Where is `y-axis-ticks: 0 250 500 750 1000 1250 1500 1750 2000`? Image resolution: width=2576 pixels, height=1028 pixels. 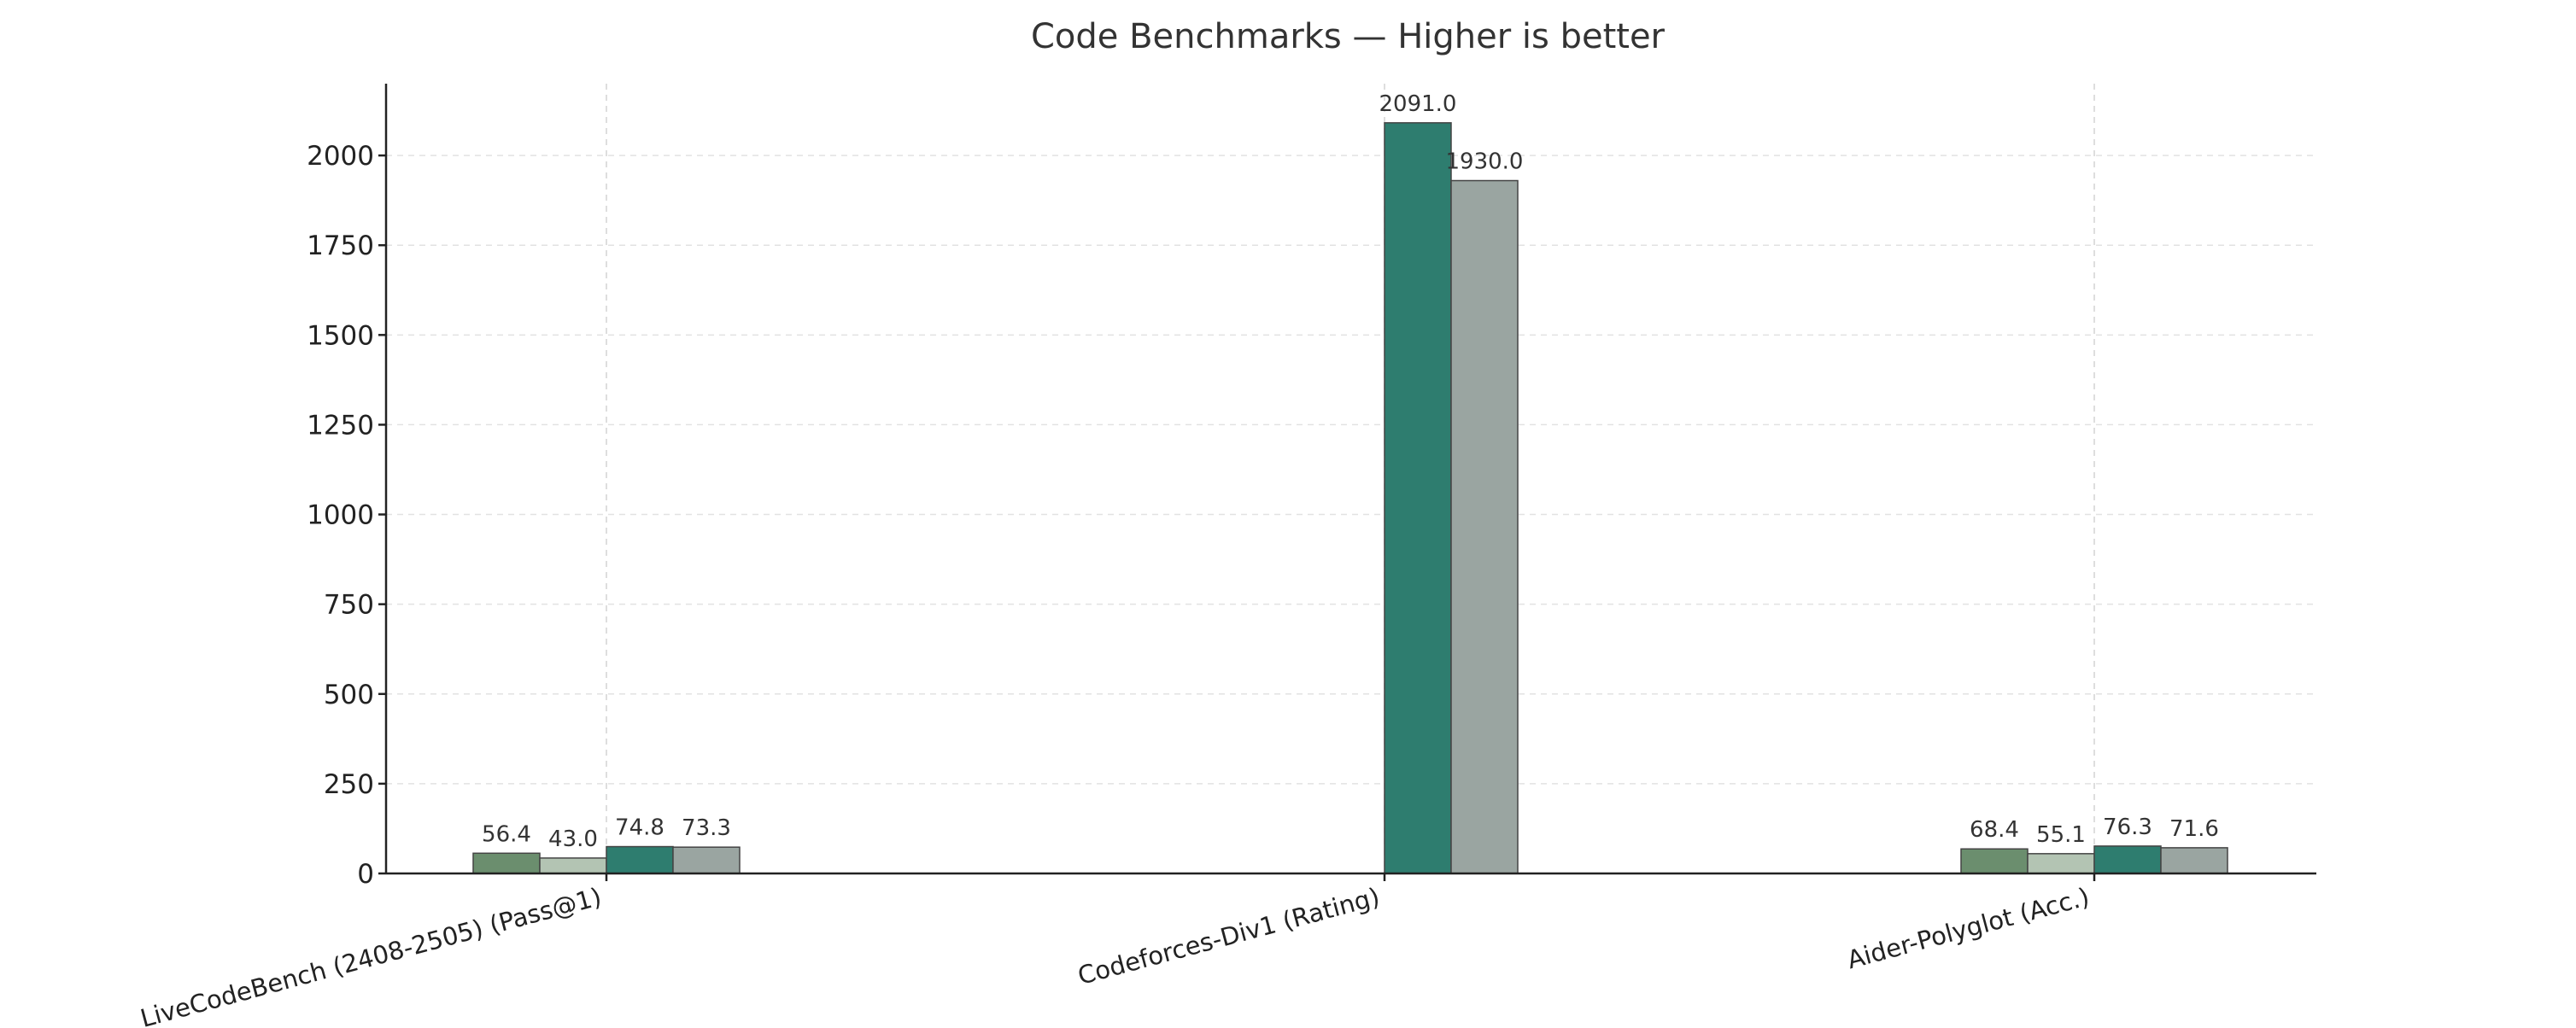
y-axis-ticks: 0 250 500 750 1000 1250 1500 1750 2000 is located at coordinates (346, 515).